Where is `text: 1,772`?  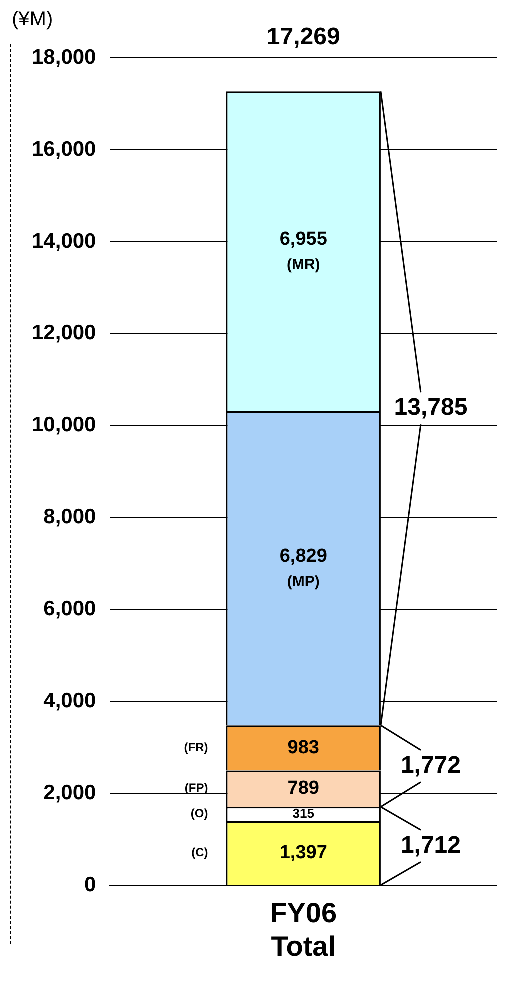
text: 1,772 is located at coordinates (430, 765).